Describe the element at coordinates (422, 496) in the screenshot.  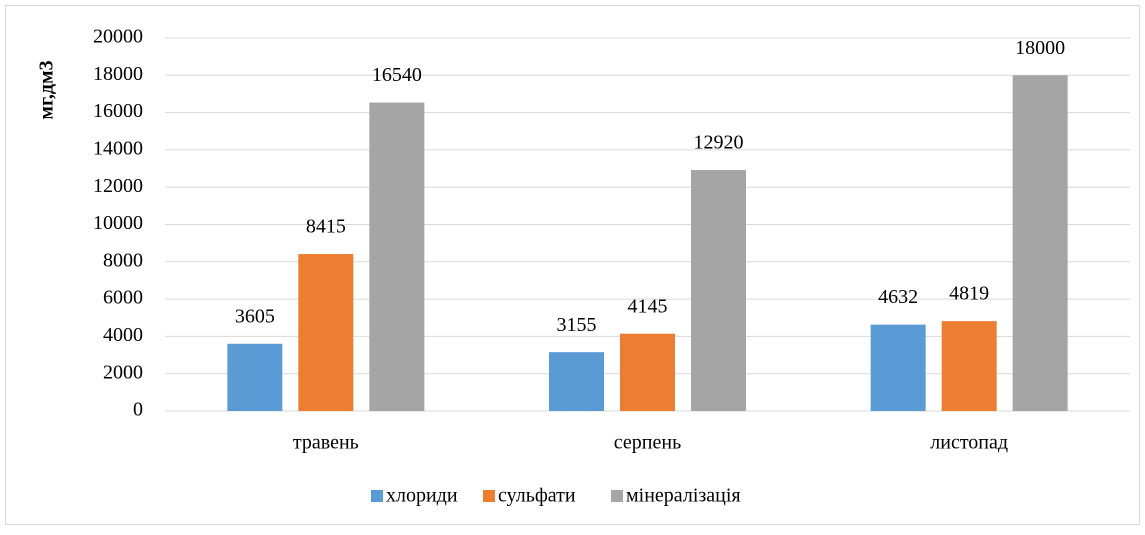
I see `legend-label: хлориди` at that location.